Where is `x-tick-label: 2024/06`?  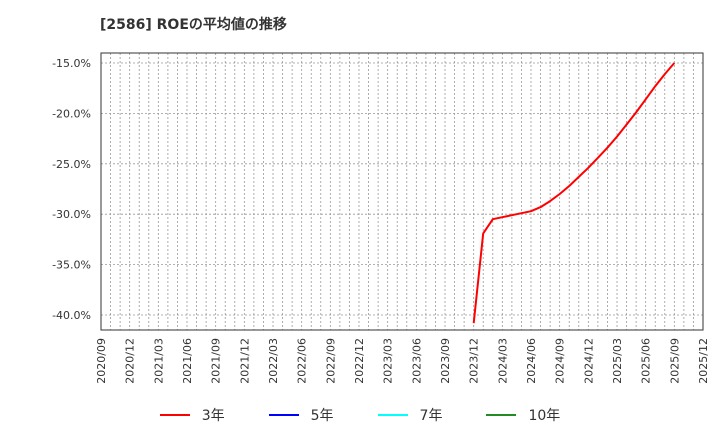
x-tick-label: 2024/06 is located at coordinates (531, 361).